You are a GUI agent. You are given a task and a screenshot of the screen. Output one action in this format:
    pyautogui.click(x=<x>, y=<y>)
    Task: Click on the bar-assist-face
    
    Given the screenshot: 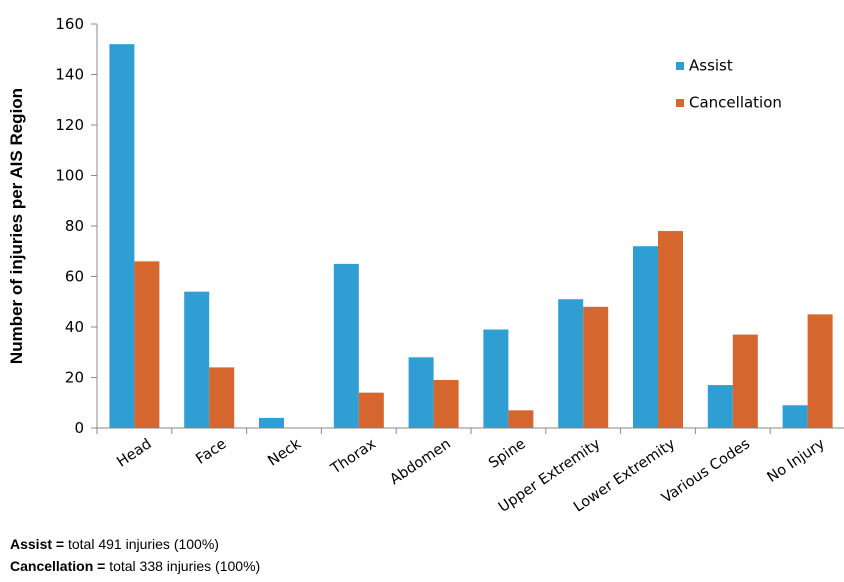 What is the action you would take?
    pyautogui.click(x=197, y=359)
    